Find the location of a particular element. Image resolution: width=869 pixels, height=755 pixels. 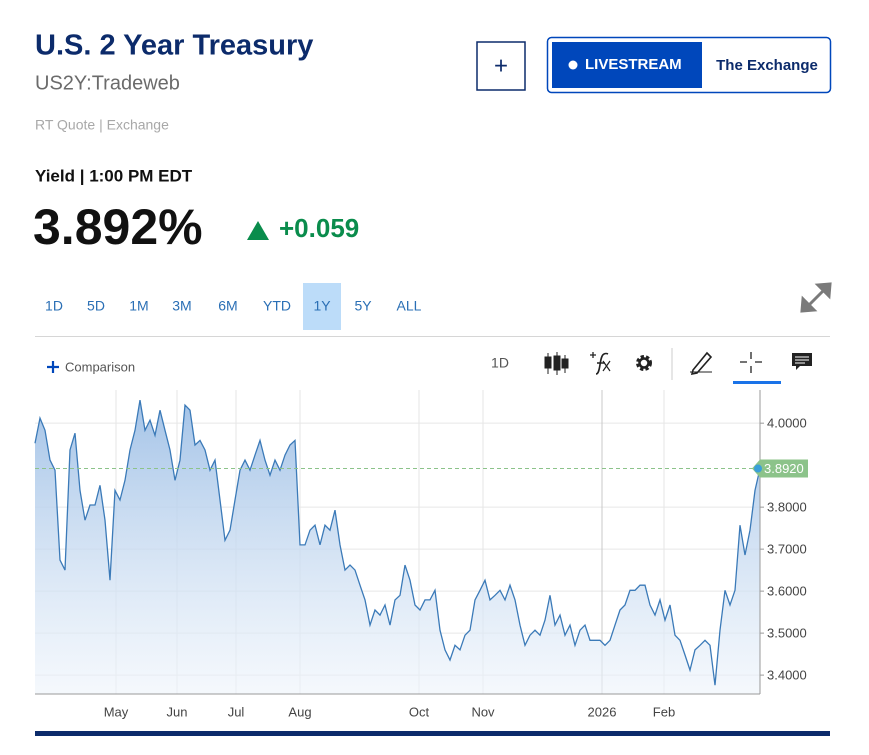

symbol: US2Y:Tradeweb is located at coordinates (107, 83).